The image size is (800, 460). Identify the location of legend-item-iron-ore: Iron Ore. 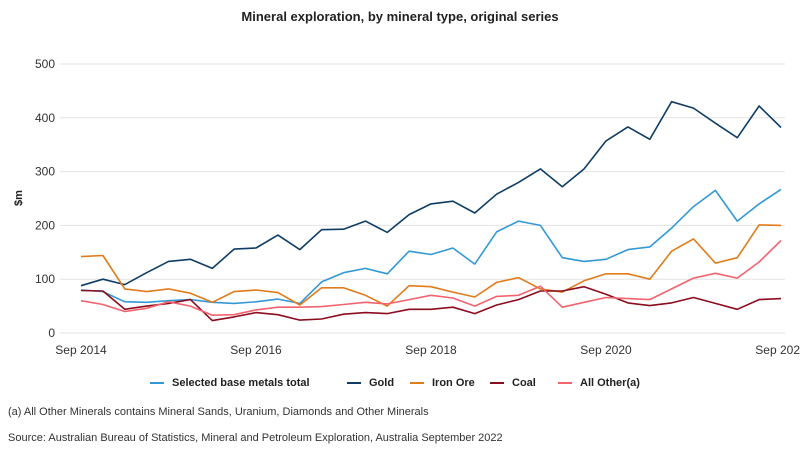
(442, 383).